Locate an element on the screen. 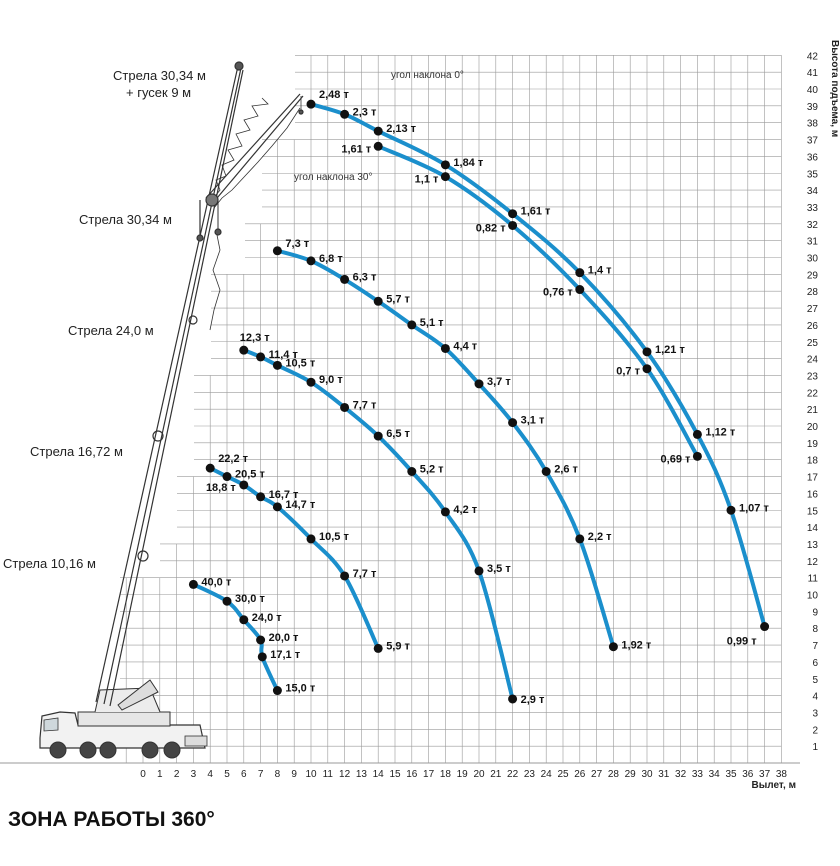 The width and height of the screenshot is (840, 866). y-tick-label: 16 is located at coordinates (813, 494).